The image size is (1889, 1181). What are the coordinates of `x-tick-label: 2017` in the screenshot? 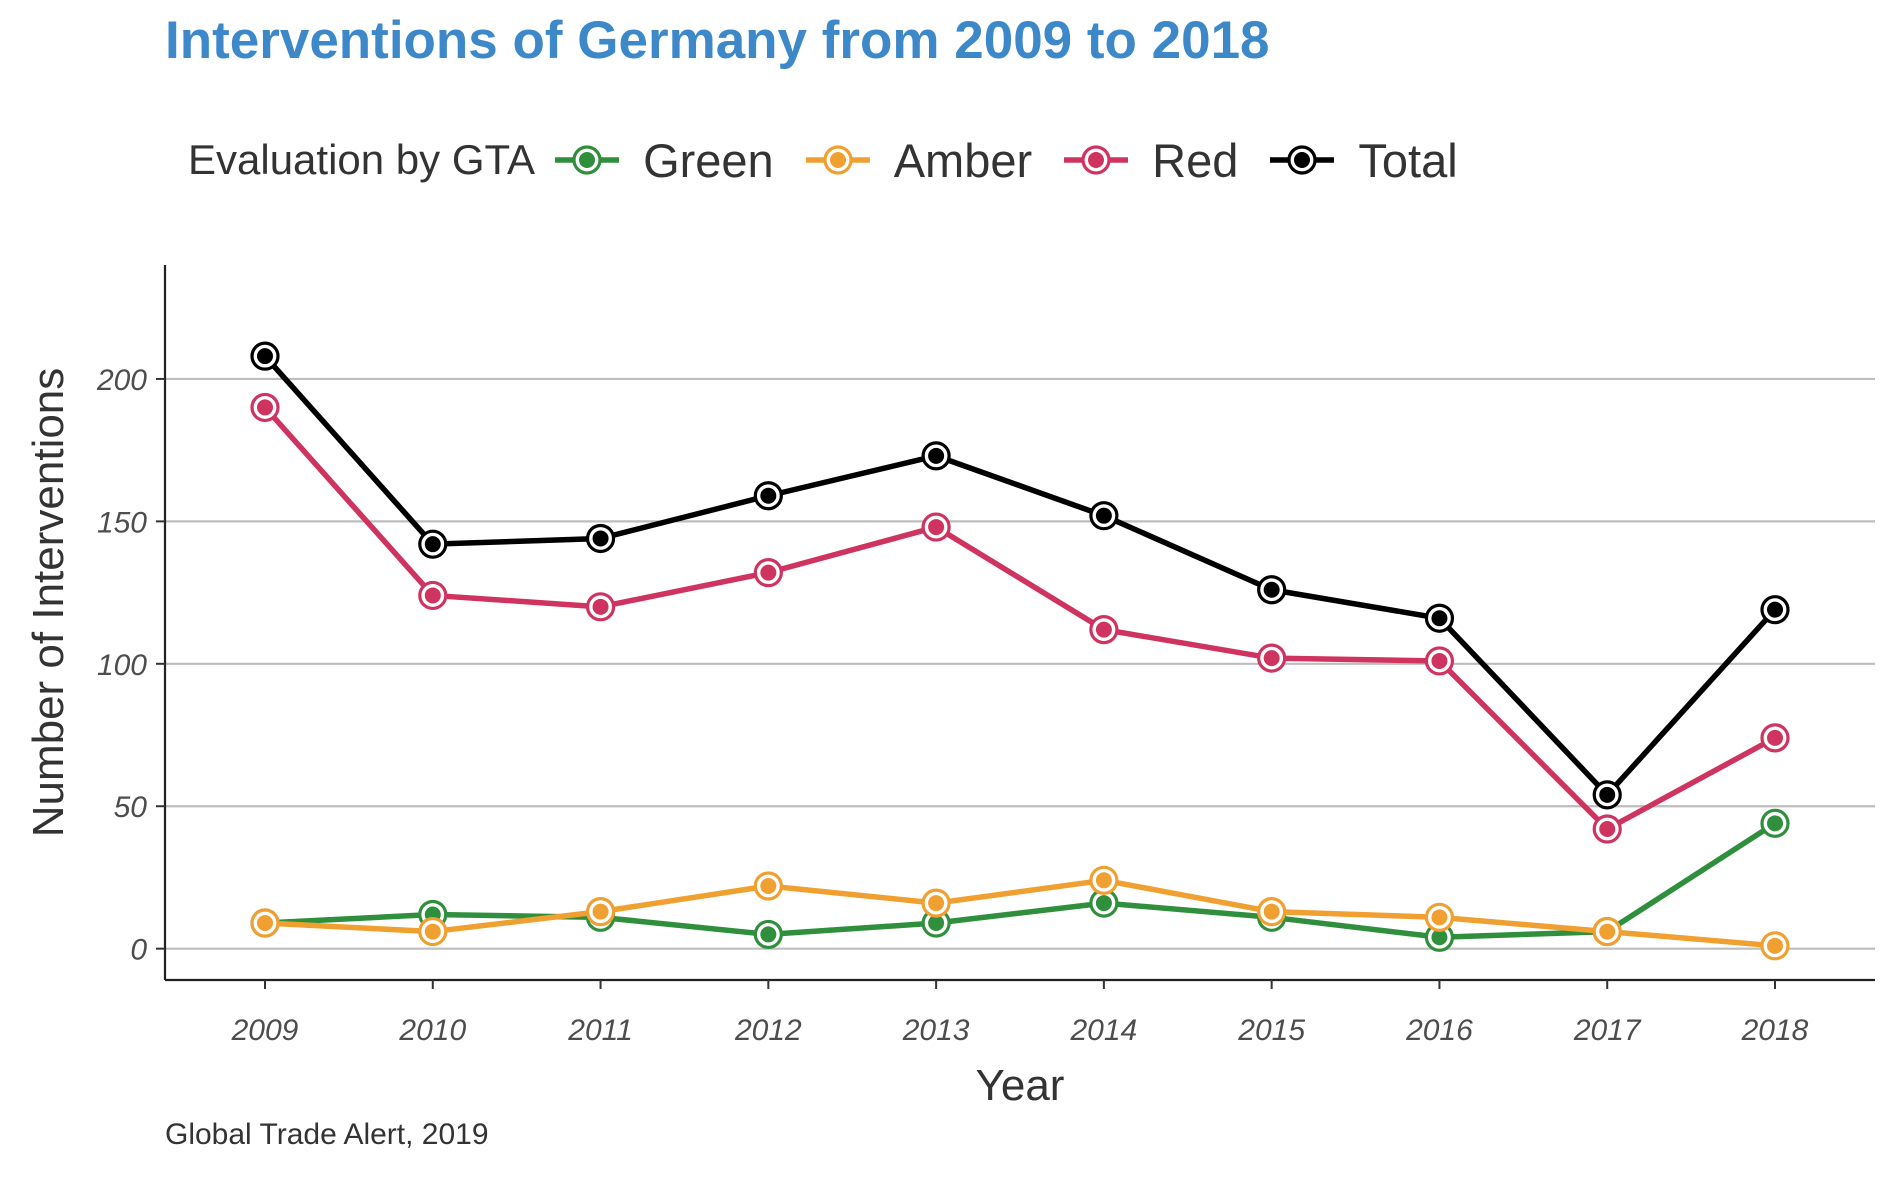 It's located at (1607, 1030).